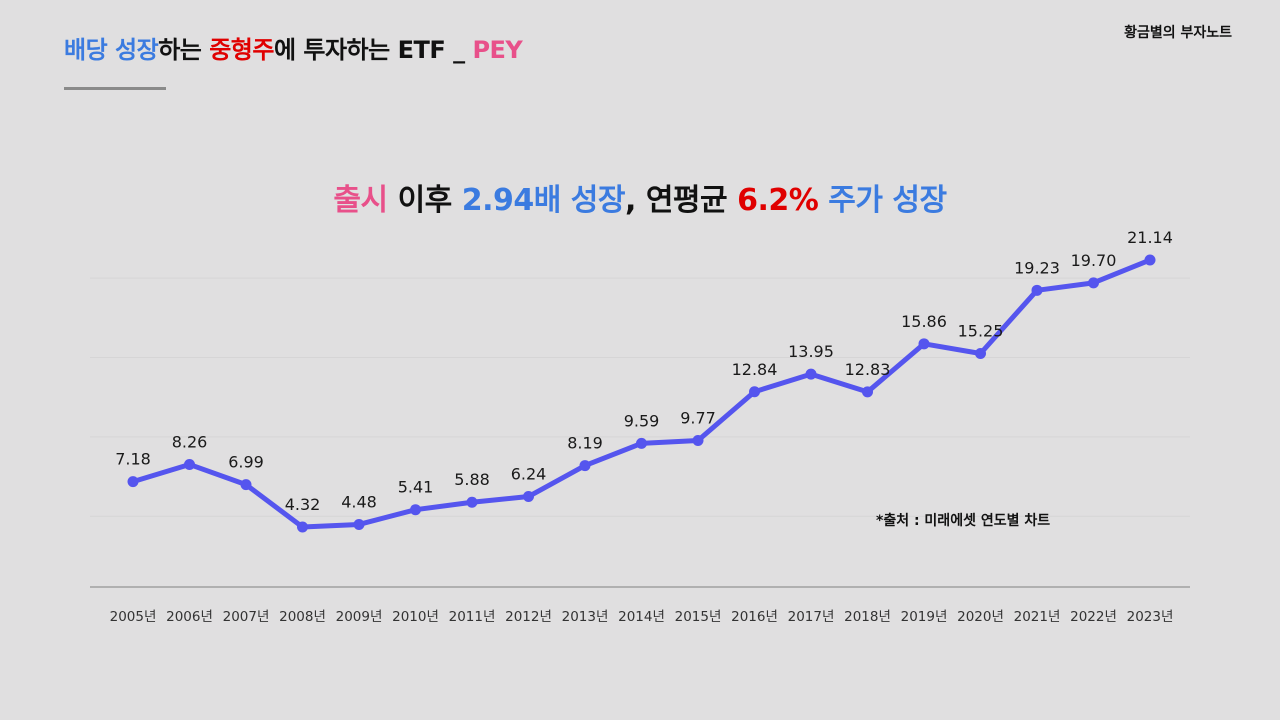 The image size is (1280, 720). What do you see at coordinates (1150, 617) in the screenshot?
I see `x-tick-label: 2023년` at bounding box center [1150, 617].